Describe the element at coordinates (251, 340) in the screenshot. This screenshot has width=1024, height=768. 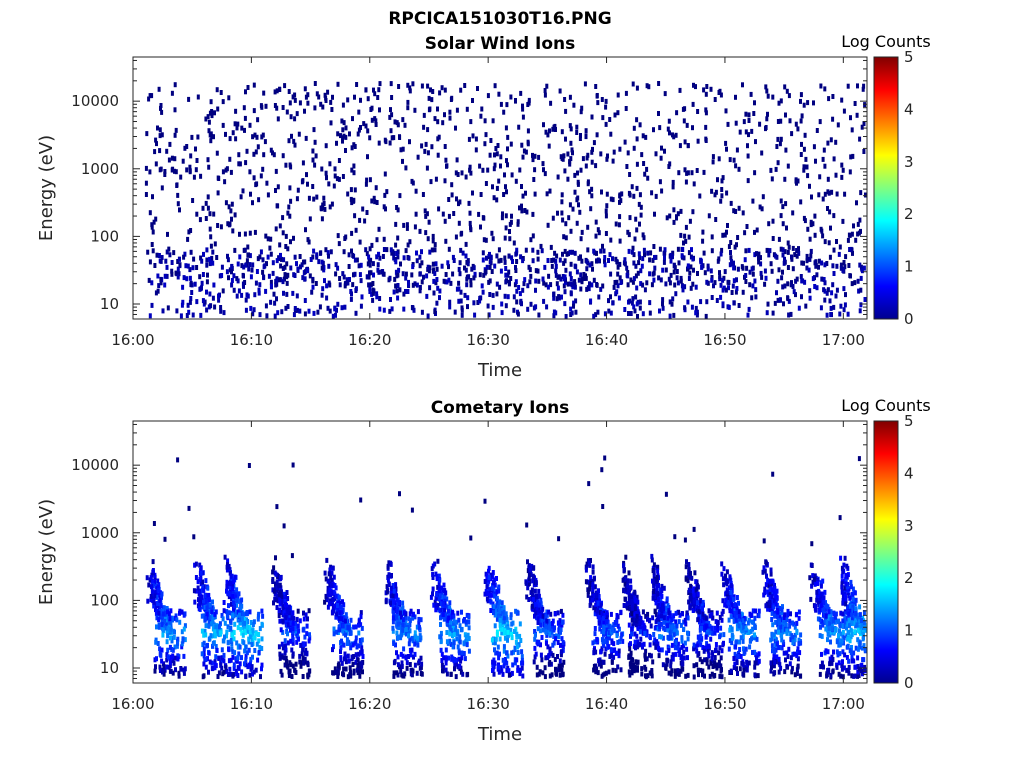
I see `x-tick-label: 16:10` at that location.